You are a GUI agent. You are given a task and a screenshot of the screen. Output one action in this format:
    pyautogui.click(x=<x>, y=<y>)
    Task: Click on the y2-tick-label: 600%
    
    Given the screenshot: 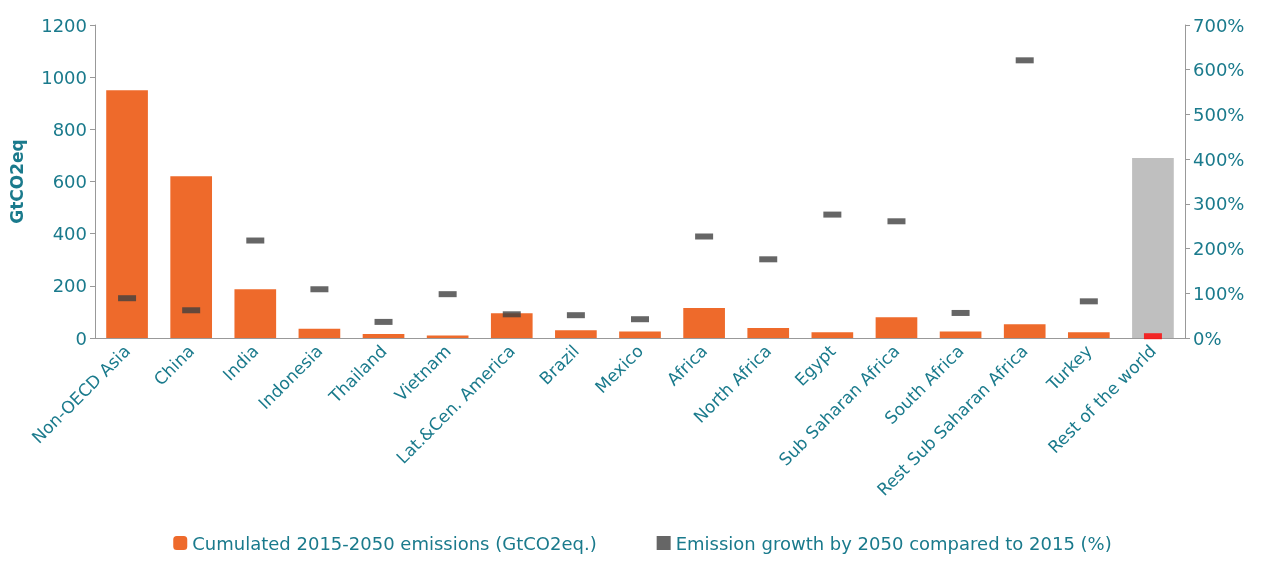 What is the action you would take?
    pyautogui.click(x=1219, y=70)
    